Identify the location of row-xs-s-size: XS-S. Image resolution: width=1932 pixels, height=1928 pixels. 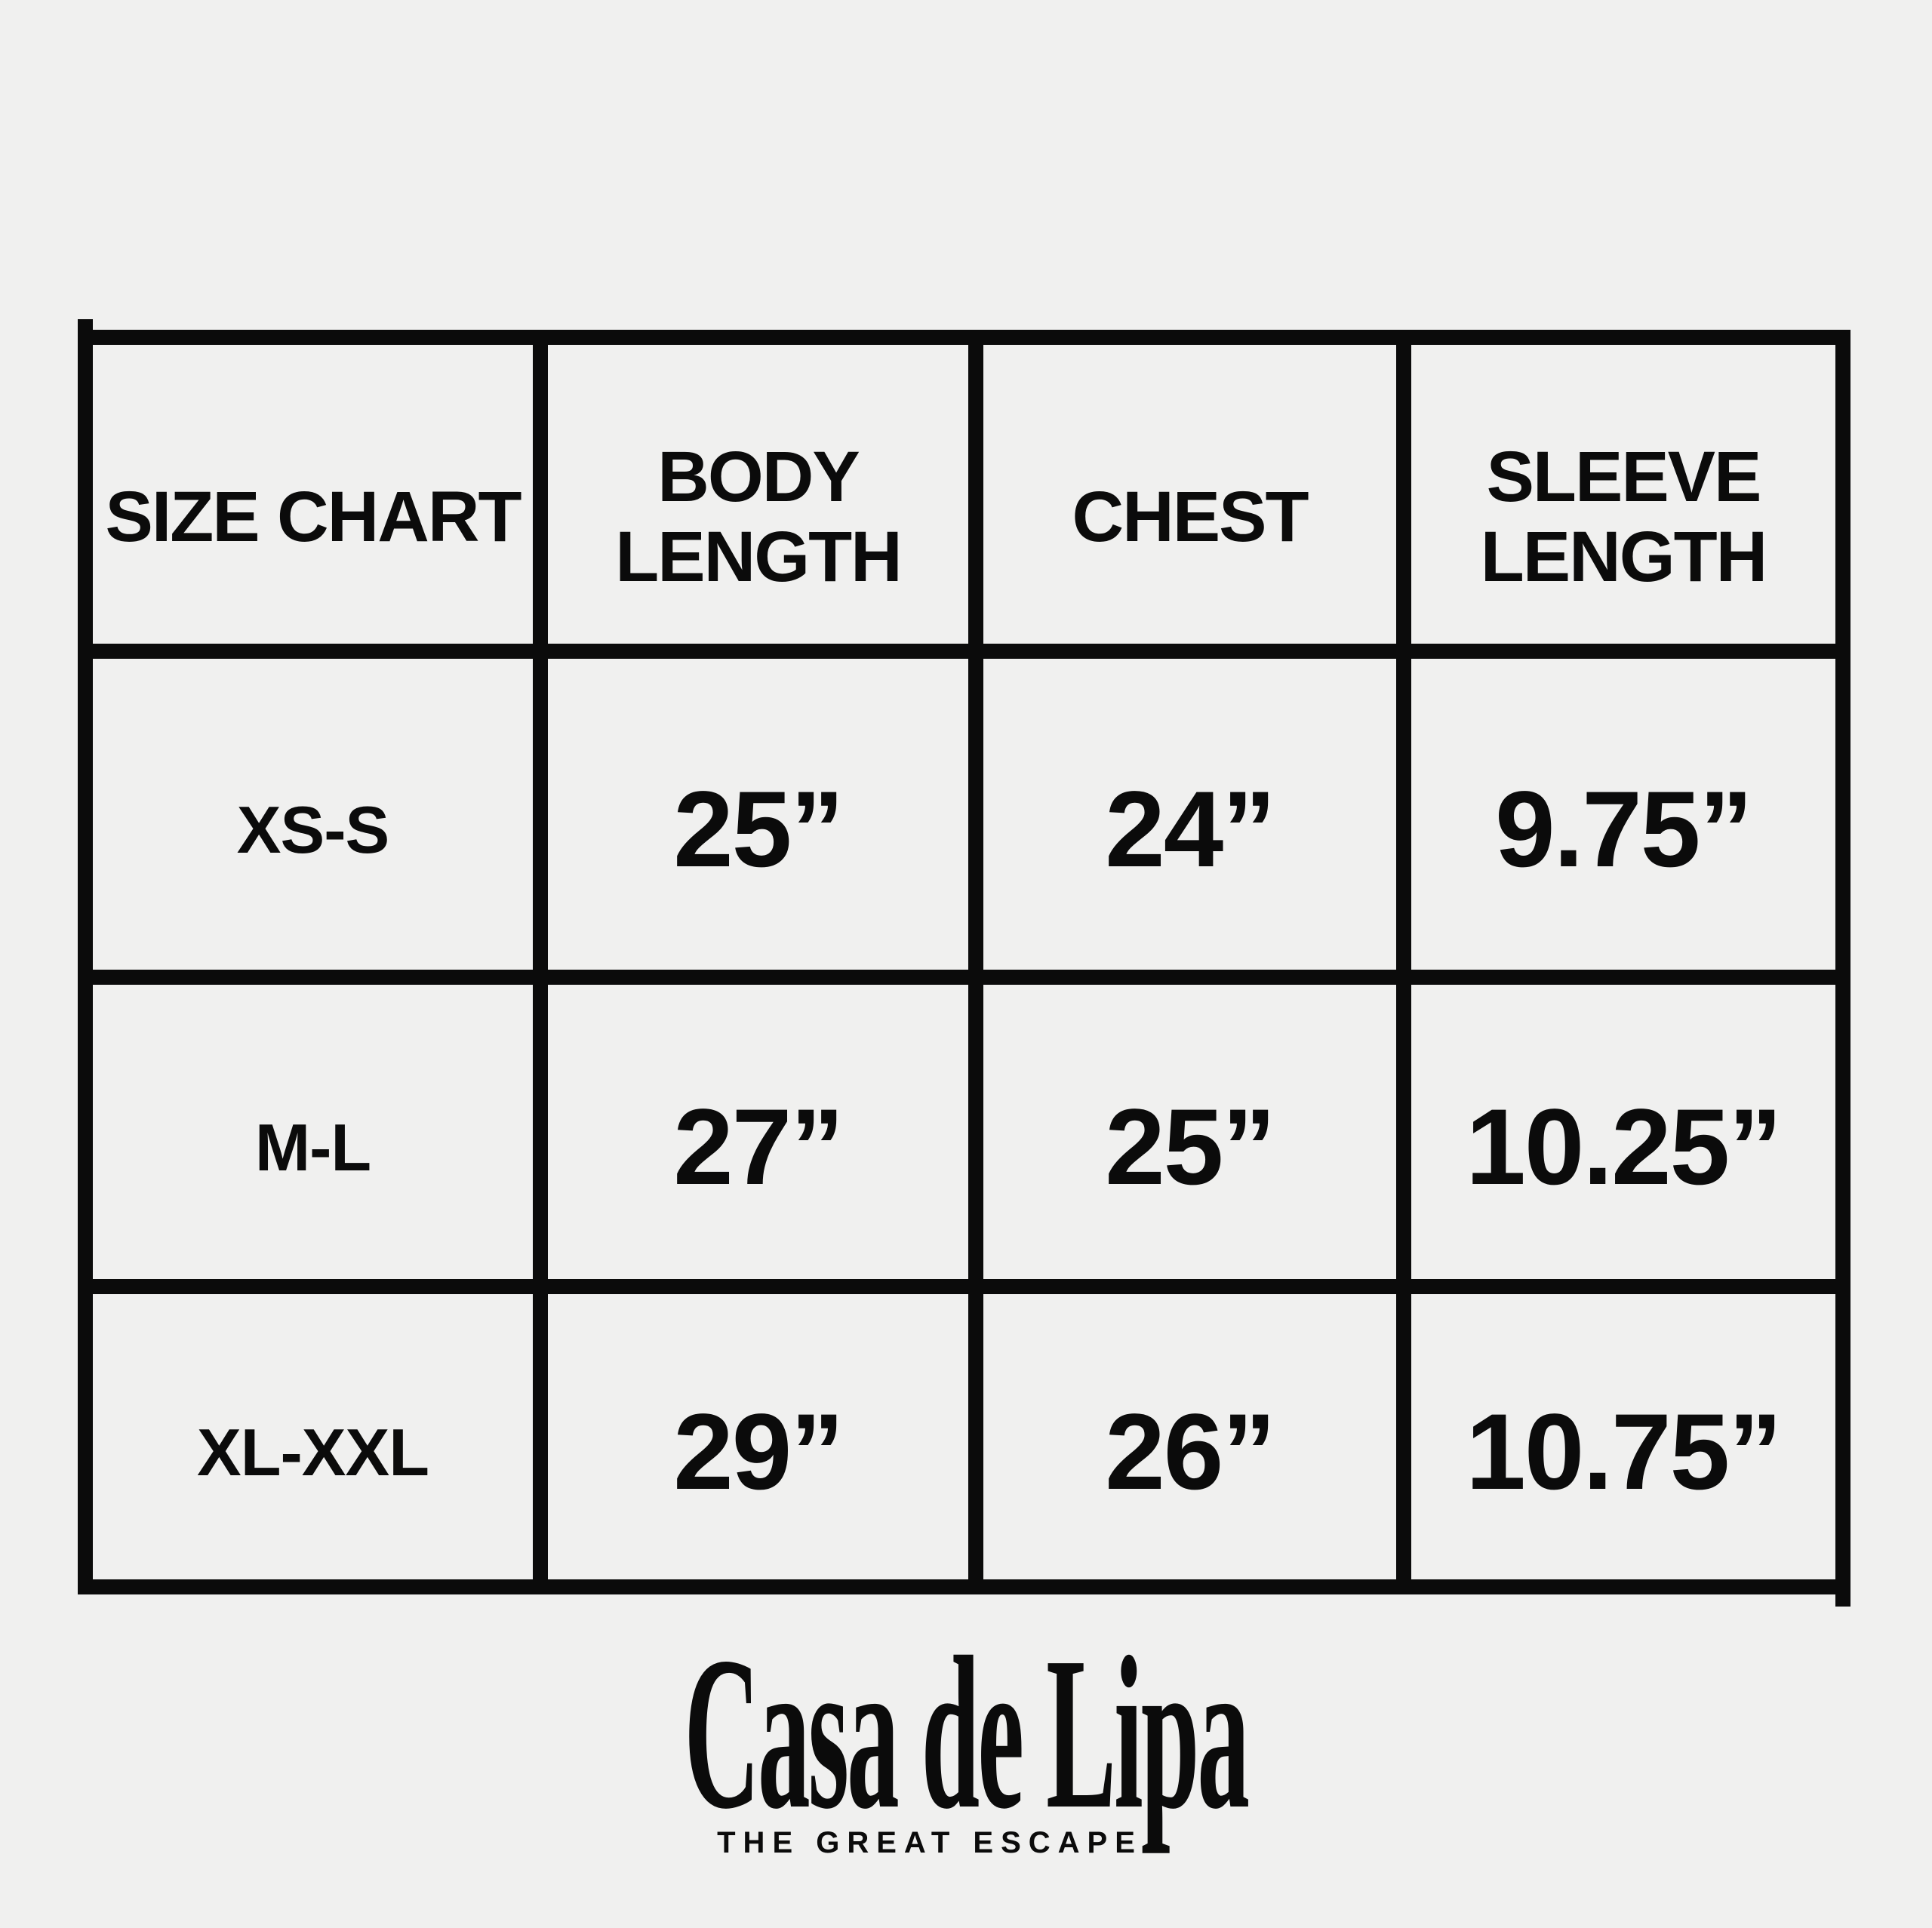
(313, 814).